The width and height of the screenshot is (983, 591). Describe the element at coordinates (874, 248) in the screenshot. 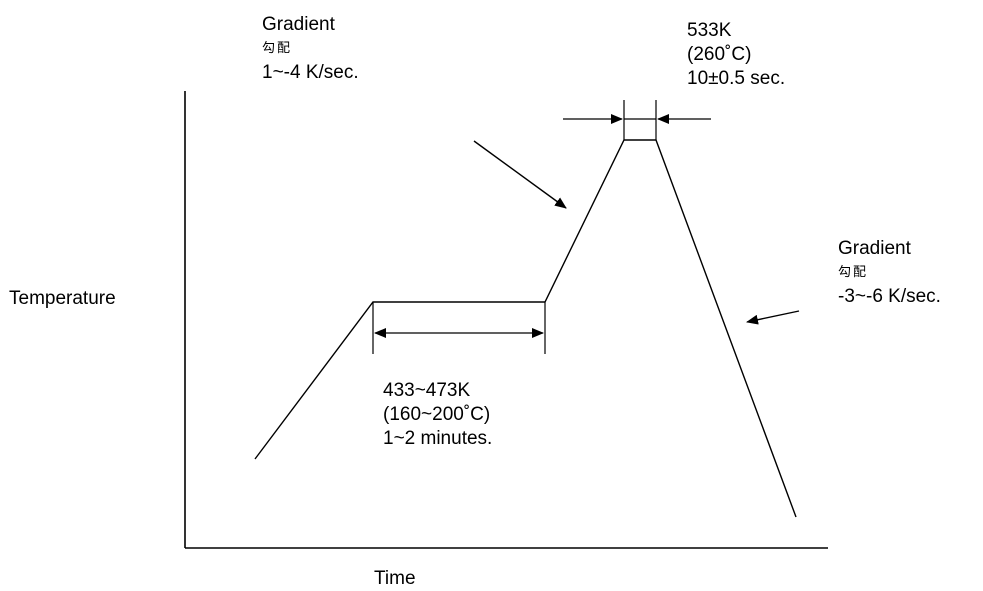

I see `ramp-down-gradient-title: Gradient` at that location.